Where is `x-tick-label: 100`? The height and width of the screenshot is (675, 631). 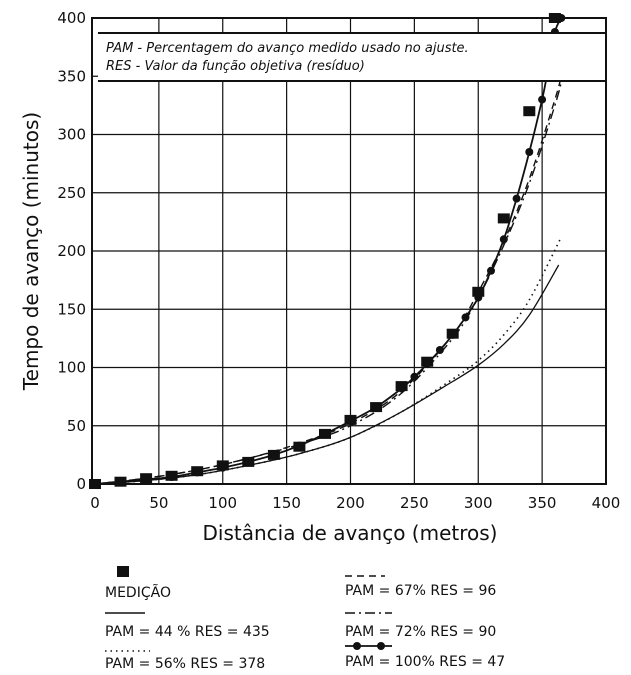
x-tick-label: 100 is located at coordinates (222, 503).